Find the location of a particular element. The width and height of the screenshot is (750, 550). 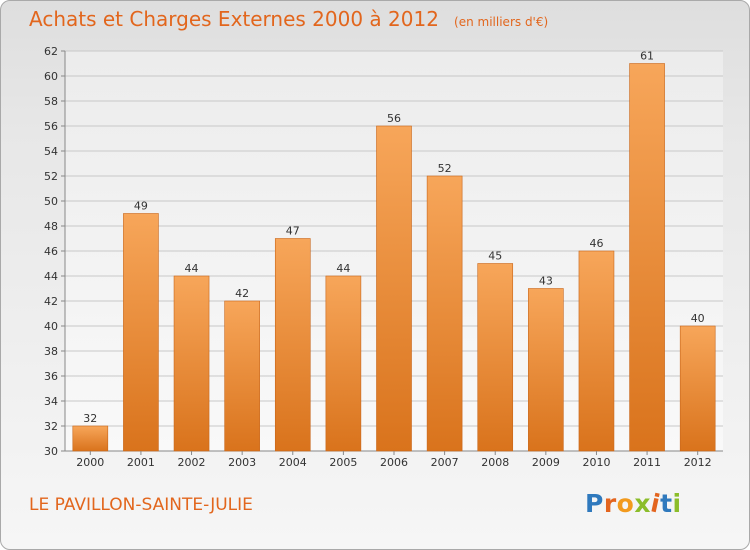

y-tick-label: 34 is located at coordinates (51, 401).